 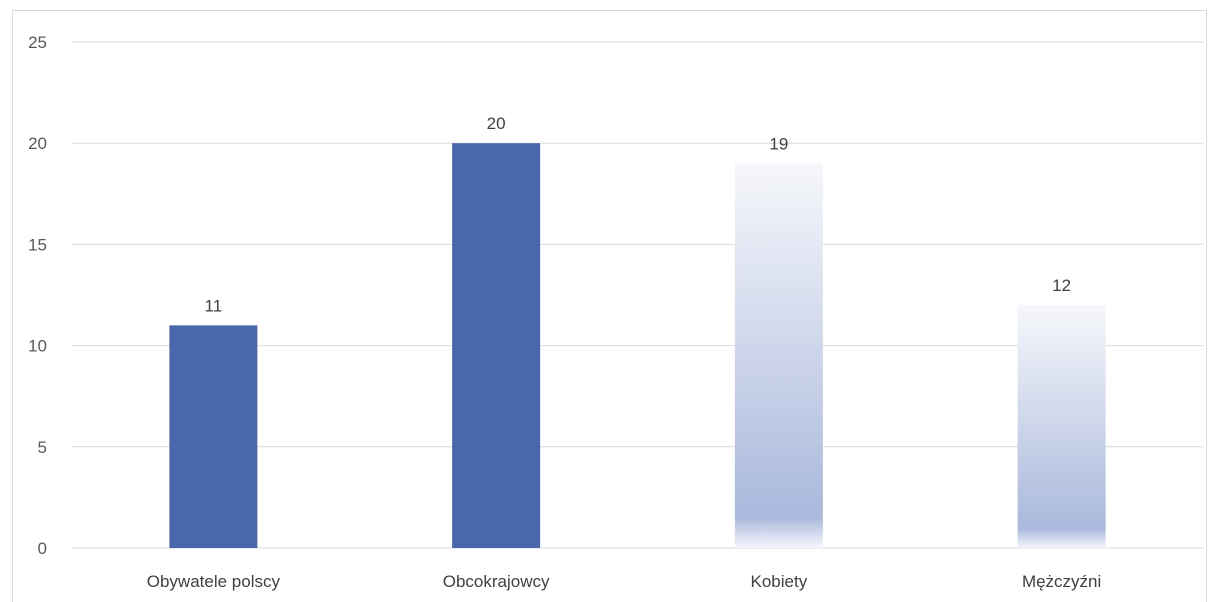 I want to click on y-tick-label: 15, so click(x=37, y=244).